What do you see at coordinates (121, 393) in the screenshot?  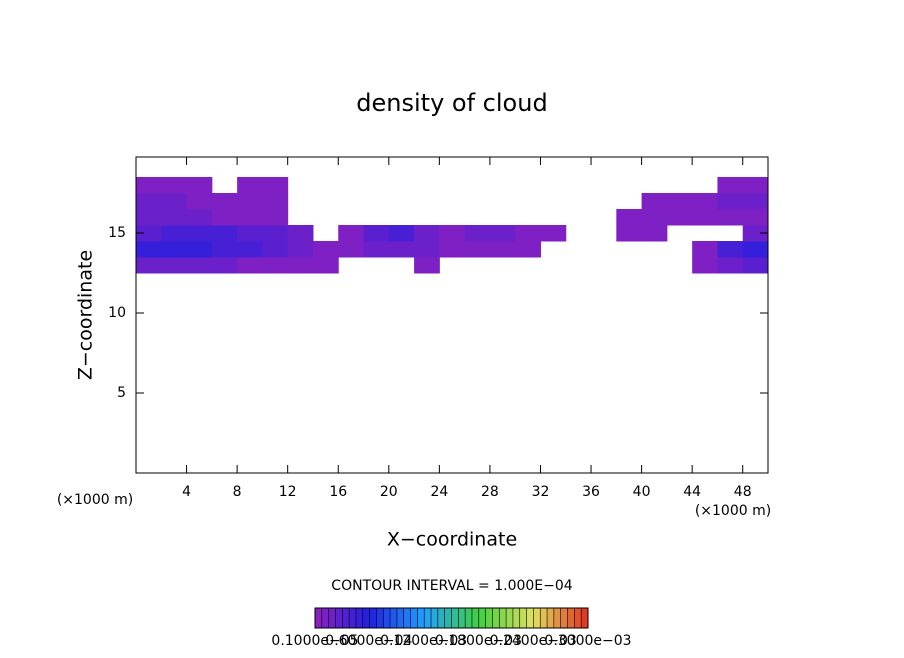 I see `y-tick-label: 5` at bounding box center [121, 393].